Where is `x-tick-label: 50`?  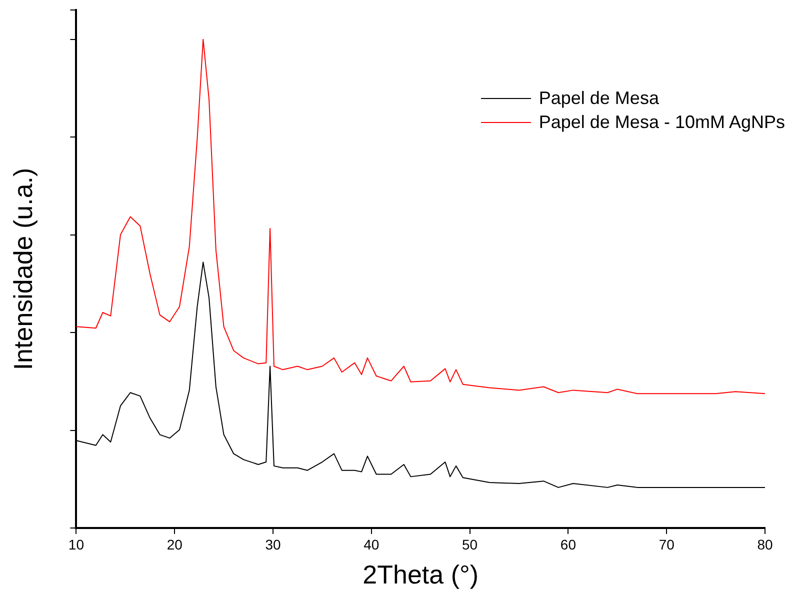 x-tick-label: 50 is located at coordinates (470, 544).